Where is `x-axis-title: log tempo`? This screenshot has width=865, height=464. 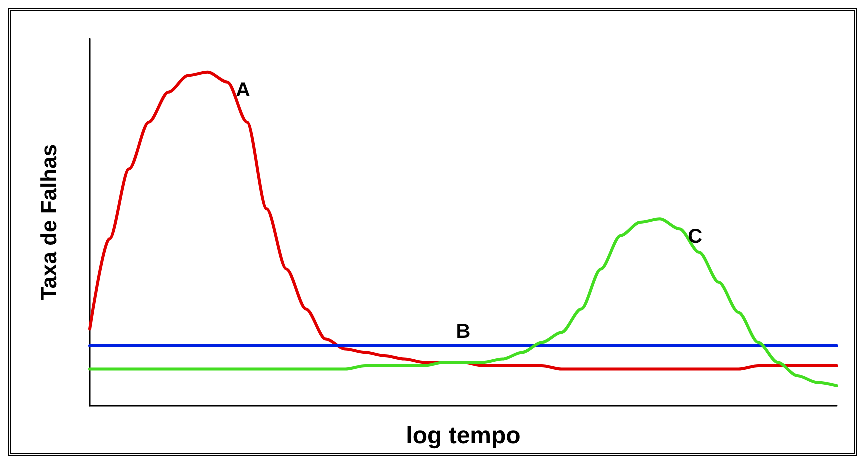
x-axis-title: log tempo is located at coordinates (463, 436).